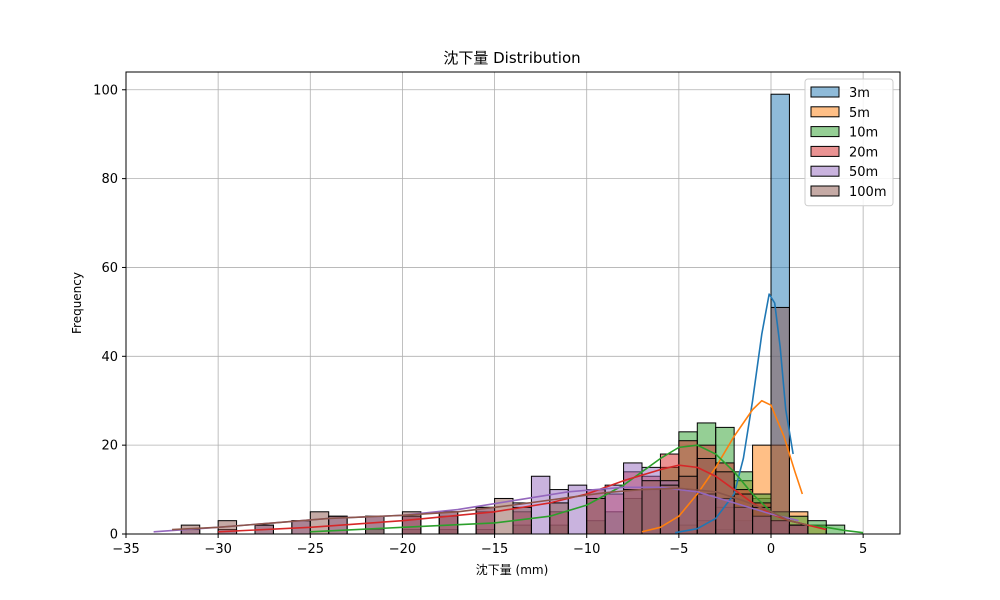 Image resolution: width=1000 pixels, height=600 pixels. I want to click on x-tick-label: −10, so click(586, 549).